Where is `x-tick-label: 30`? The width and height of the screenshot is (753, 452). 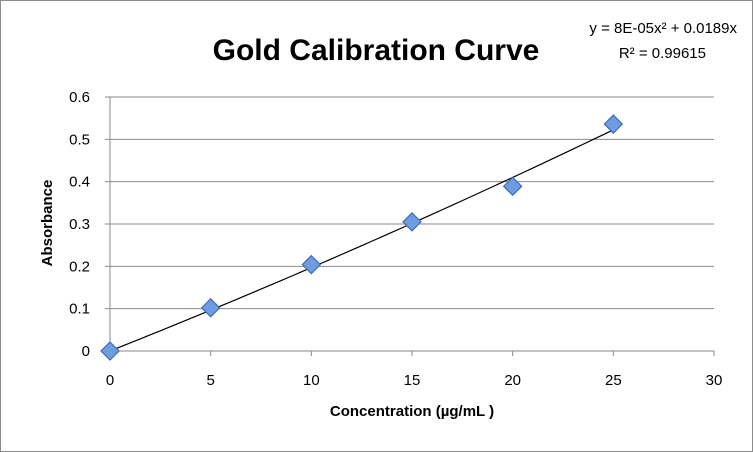
x-tick-label: 30 is located at coordinates (714, 380).